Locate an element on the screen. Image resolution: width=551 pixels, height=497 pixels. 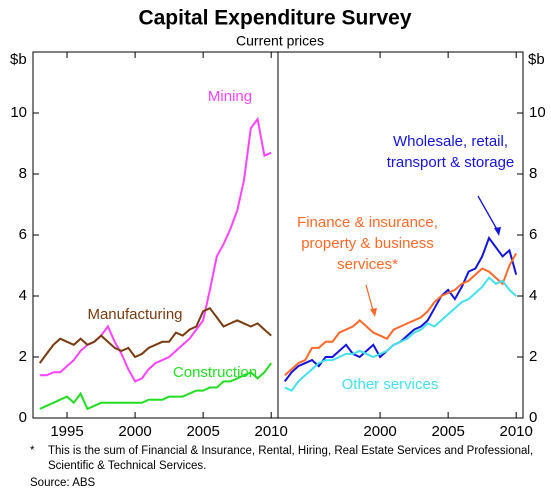
chart-title: Capital Expenditure Survey is located at coordinates (274, 18).